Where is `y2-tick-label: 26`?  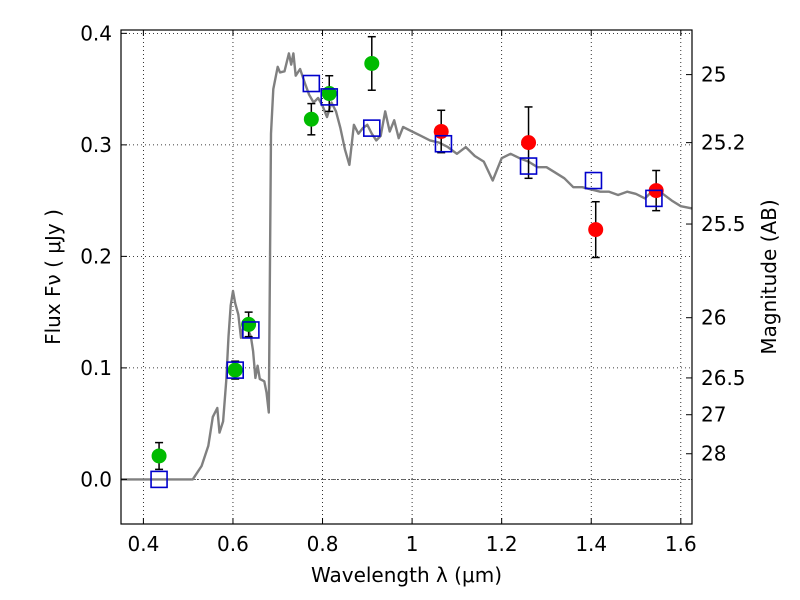
y2-tick-label: 26 is located at coordinates (713, 318).